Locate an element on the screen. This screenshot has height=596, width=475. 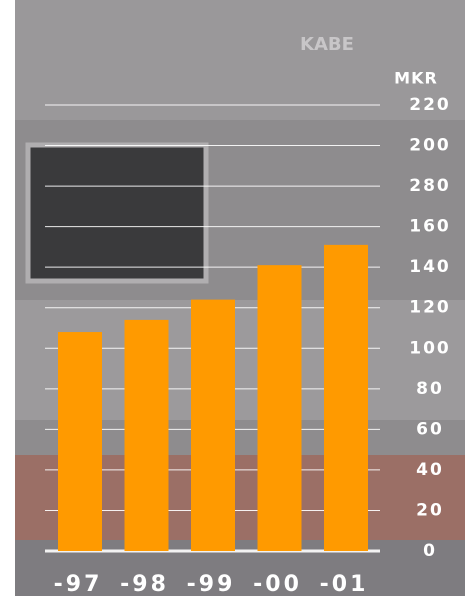
y-tick-label: 60 is located at coordinates (430, 429).